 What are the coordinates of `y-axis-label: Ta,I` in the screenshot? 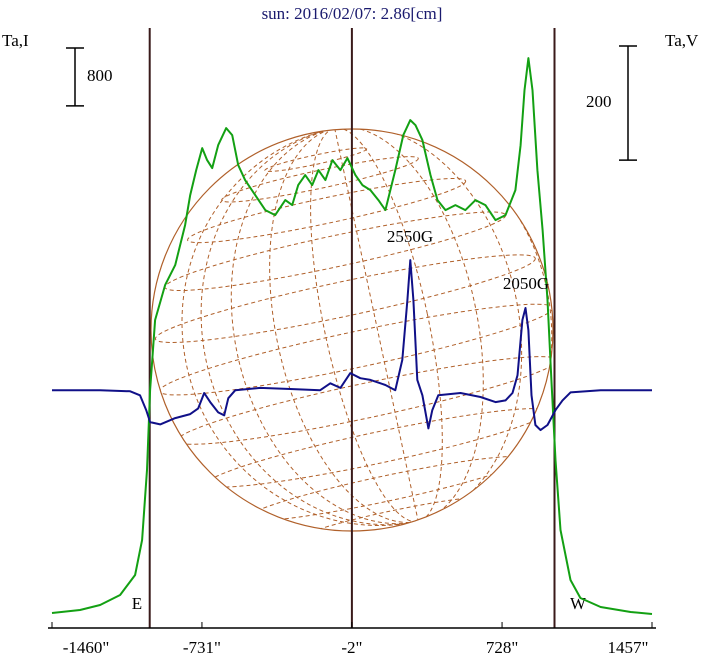 It's located at (15, 40).